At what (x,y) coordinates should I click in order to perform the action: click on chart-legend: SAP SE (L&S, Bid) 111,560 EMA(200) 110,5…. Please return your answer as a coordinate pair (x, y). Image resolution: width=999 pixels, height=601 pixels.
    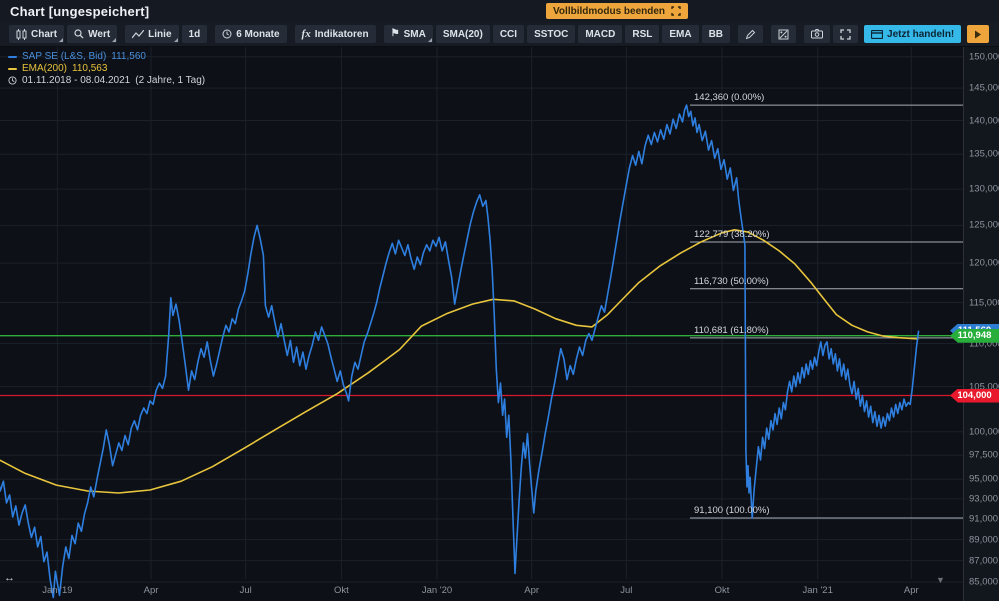
    Looking at the image, I should click on (106, 69).